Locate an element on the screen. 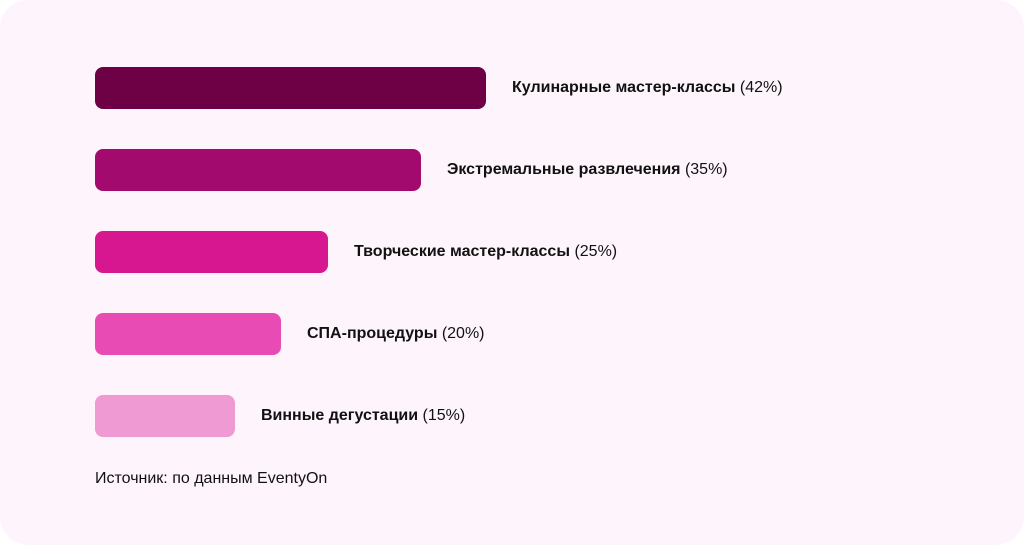 This screenshot has height=545, width=1024. bar-label: Экстремальные развлечения (35%) is located at coordinates (587, 170).